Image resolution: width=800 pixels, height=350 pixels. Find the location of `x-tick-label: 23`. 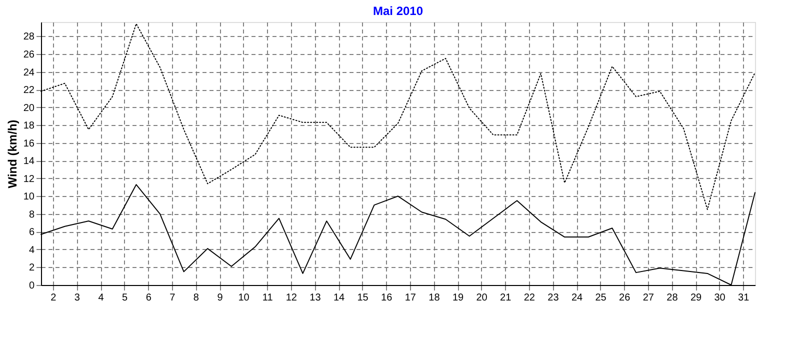

x-tick-label: 23 is located at coordinates (554, 298).